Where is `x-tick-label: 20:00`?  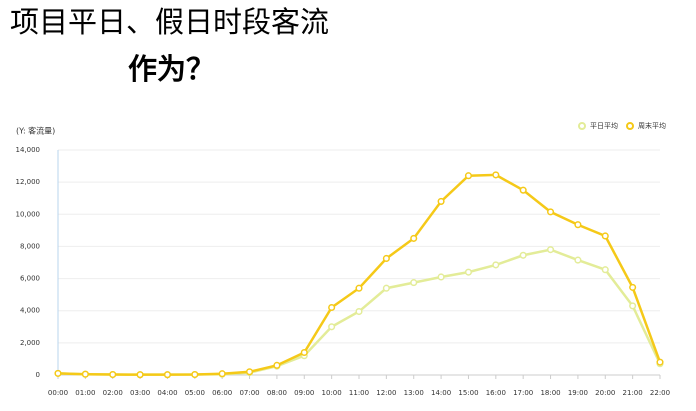 x-tick-label: 20:00 is located at coordinates (605, 393).